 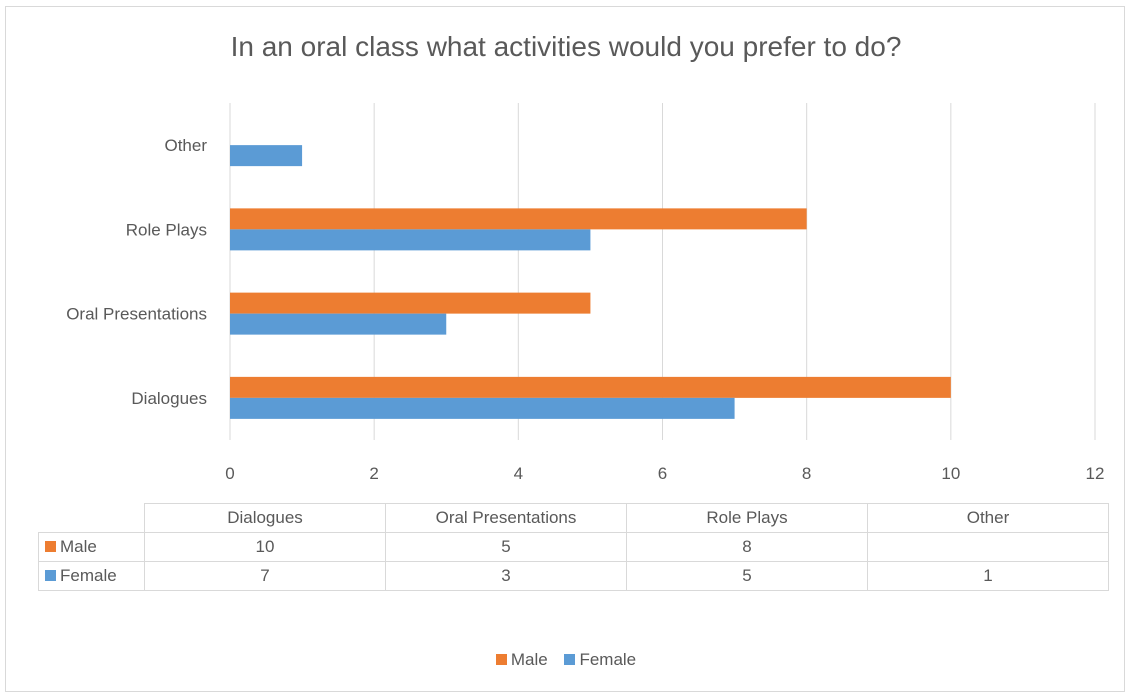 I want to click on legend-swatch-male, so click(x=501, y=659).